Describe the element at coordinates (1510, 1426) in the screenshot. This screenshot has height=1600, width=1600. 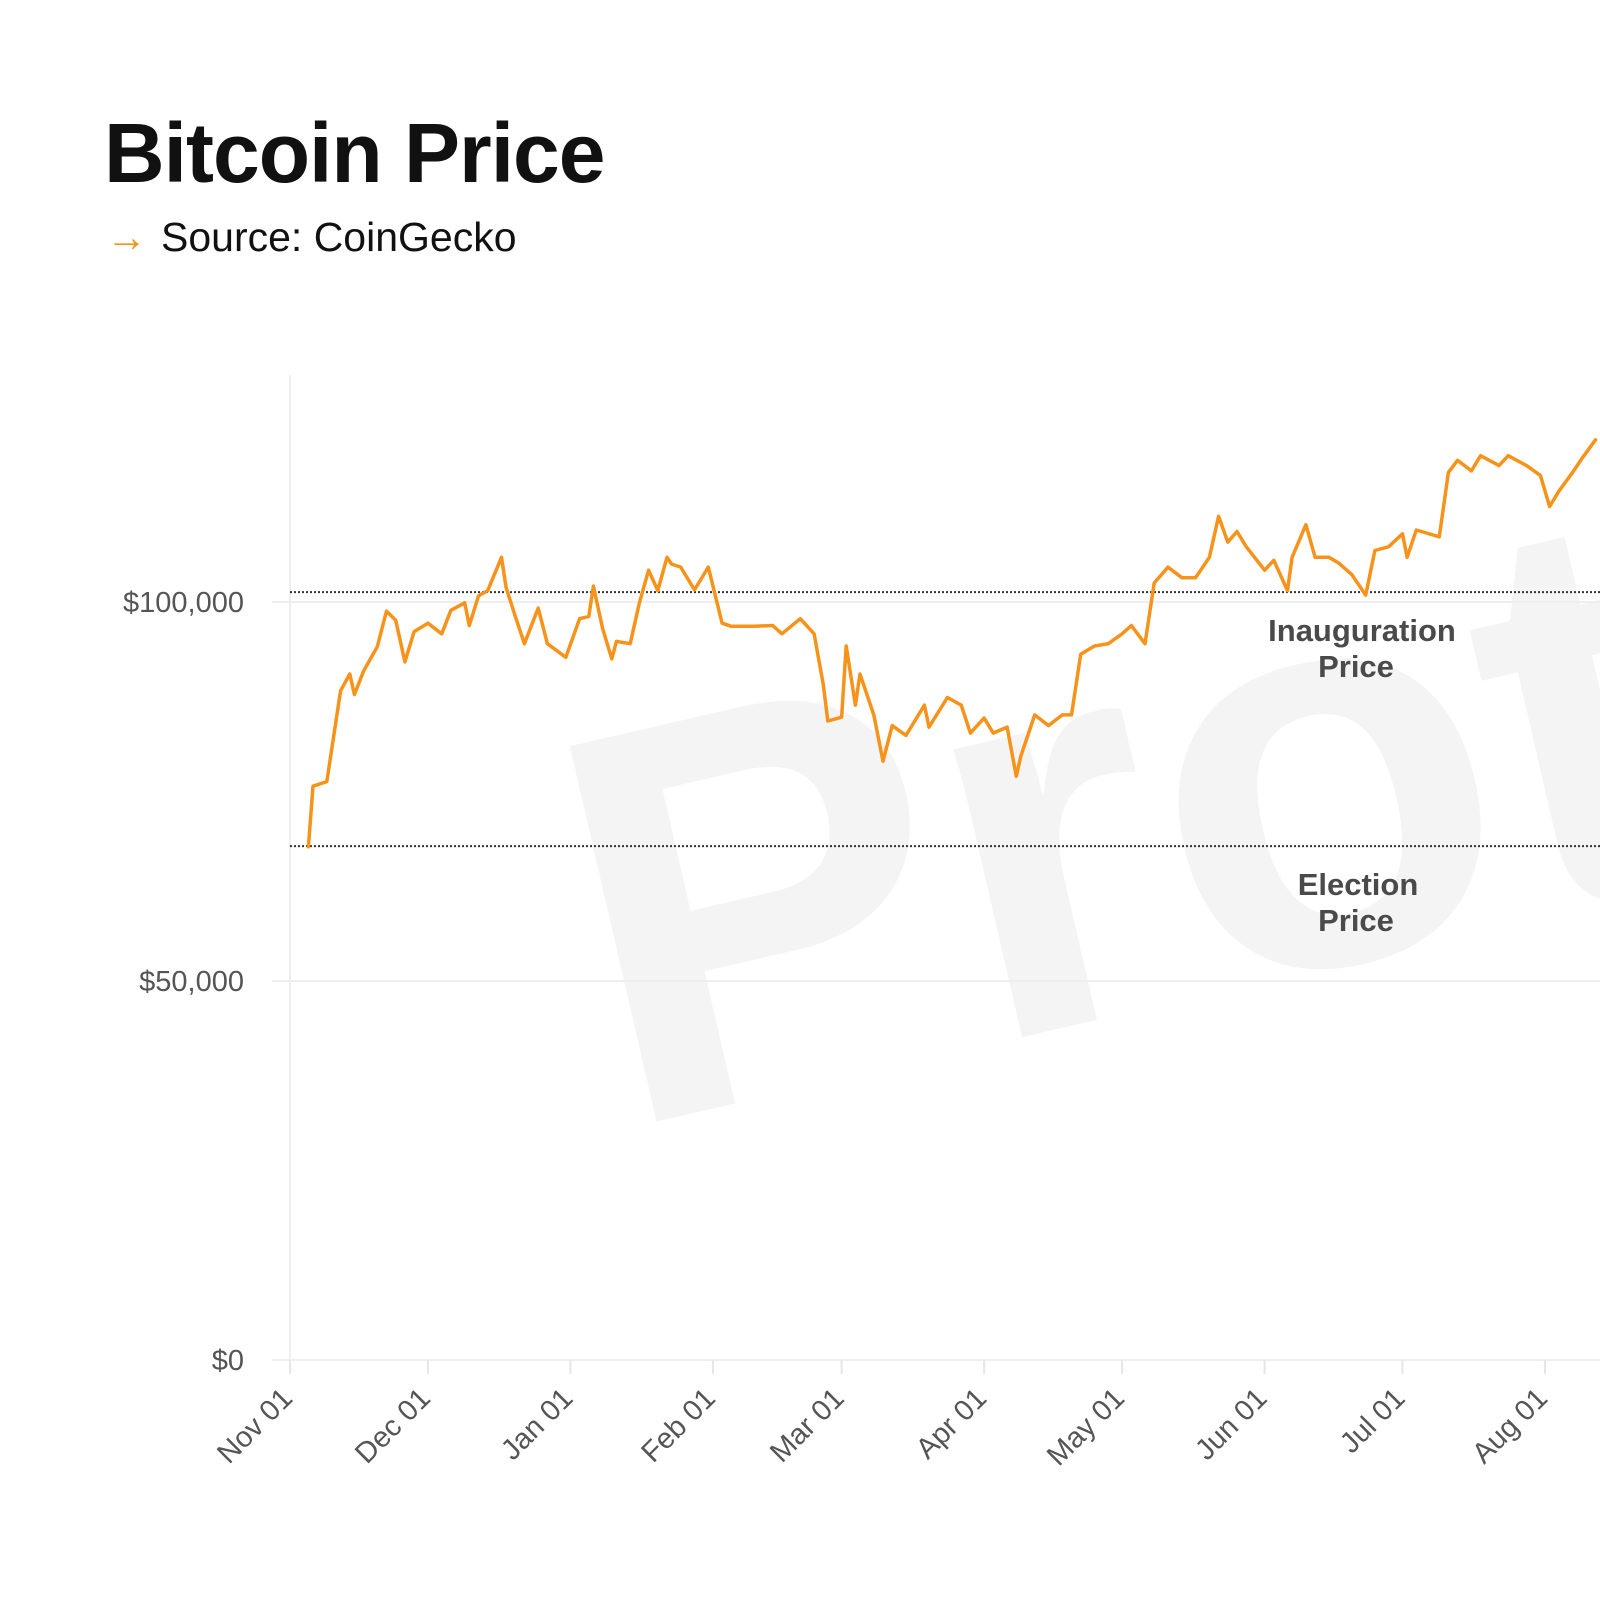
I see `x-tick-label: Aug 01` at that location.